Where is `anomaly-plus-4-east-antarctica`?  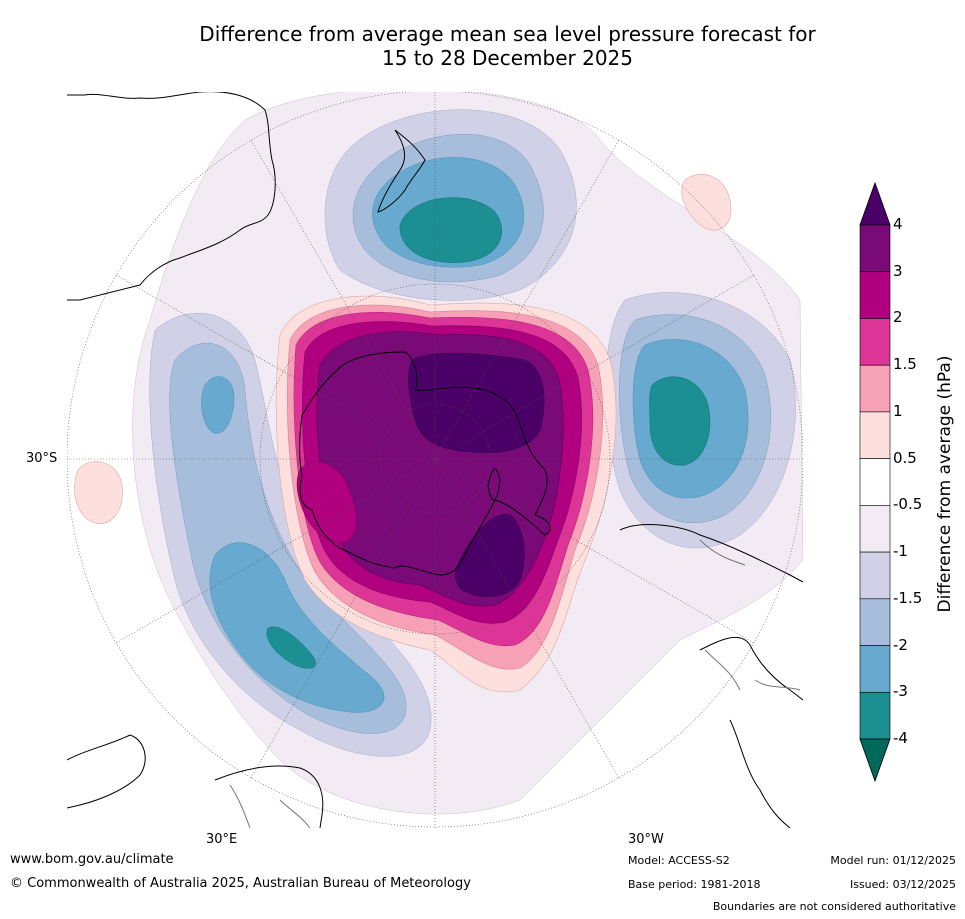
anomaly-plus-4-east-antarctica is located at coordinates (476, 403).